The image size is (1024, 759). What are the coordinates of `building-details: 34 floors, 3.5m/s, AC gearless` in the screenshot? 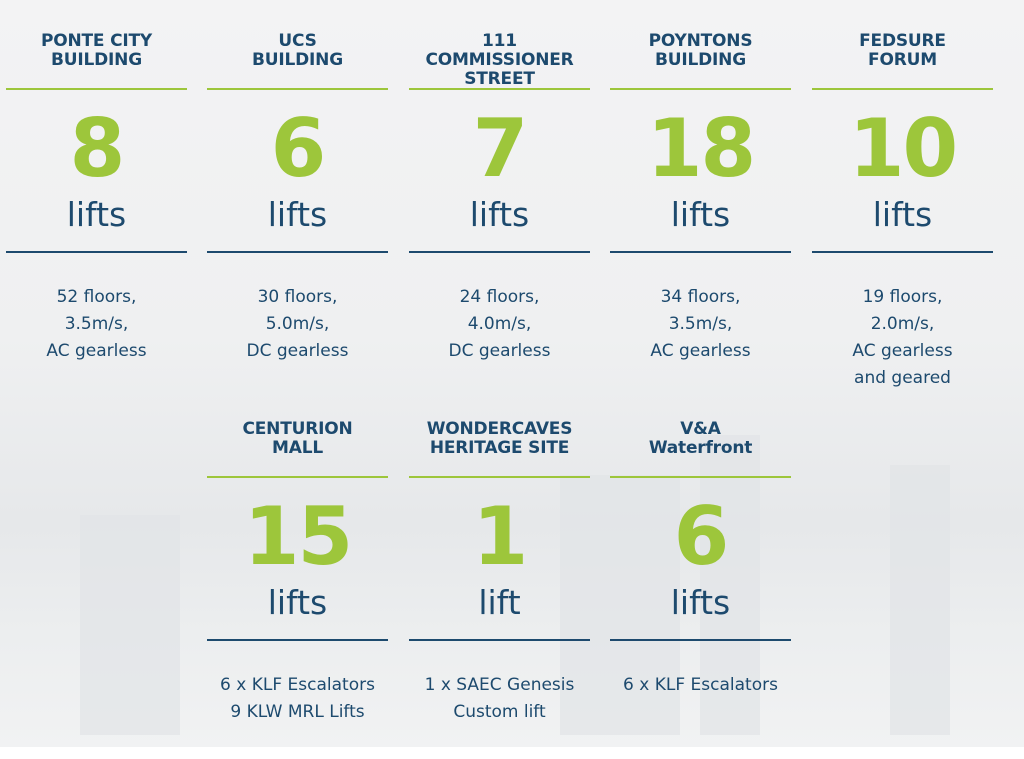 It's located at (700, 324).